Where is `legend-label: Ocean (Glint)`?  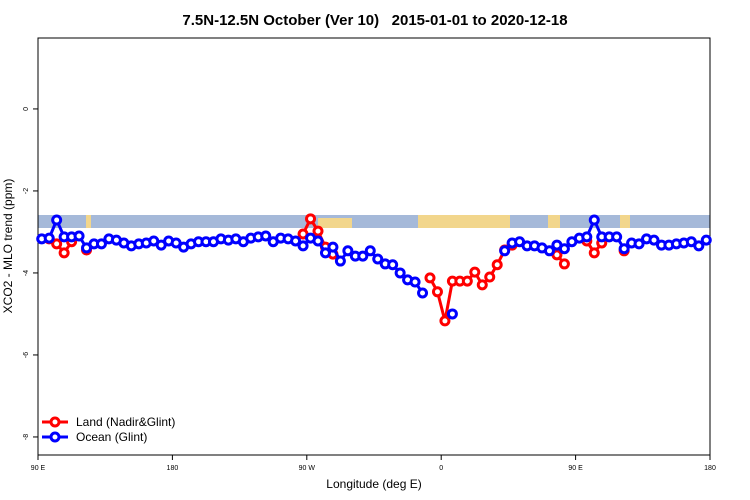 legend-label: Ocean (Glint) is located at coordinates (111, 437).